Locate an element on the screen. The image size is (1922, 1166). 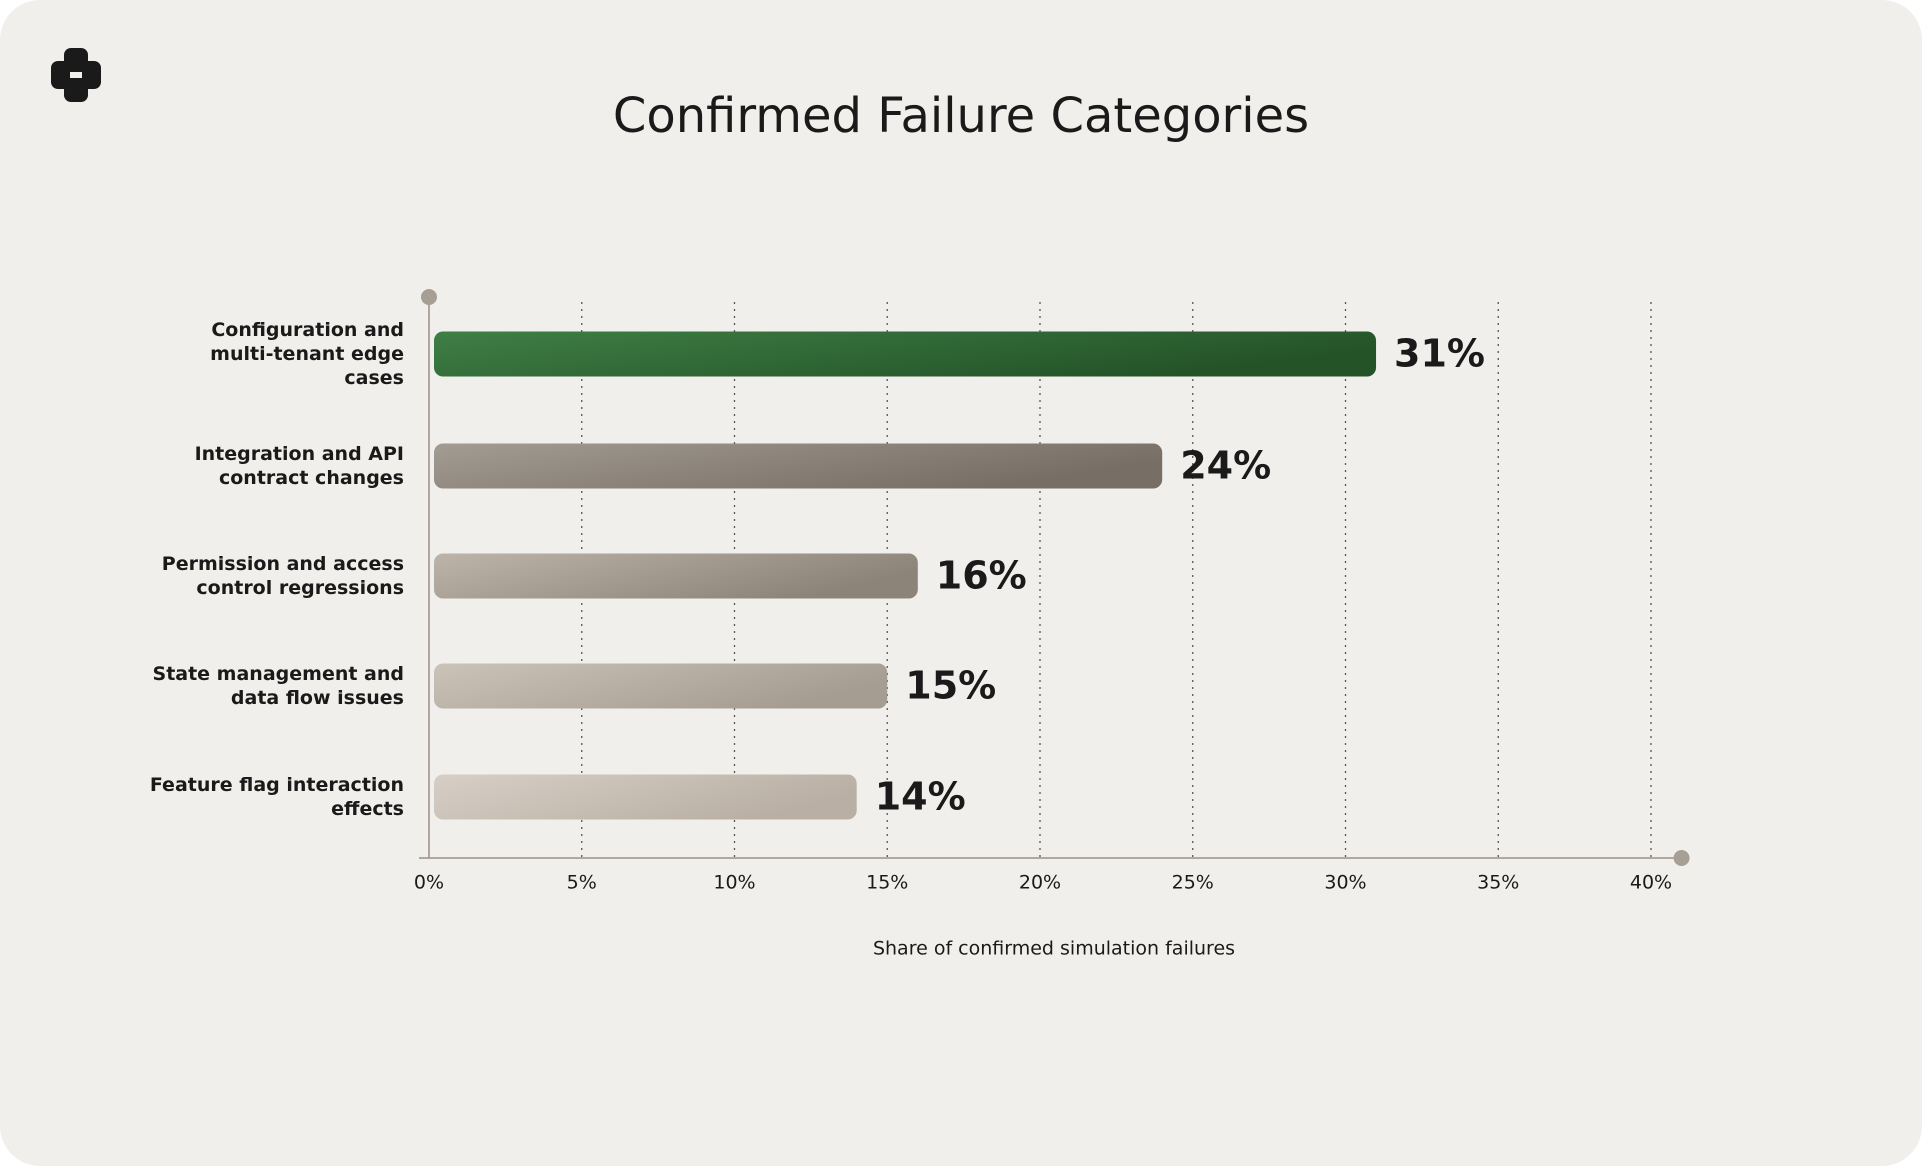
x-axis-label: Share of confirmed simulation failures is located at coordinates (1054, 949).